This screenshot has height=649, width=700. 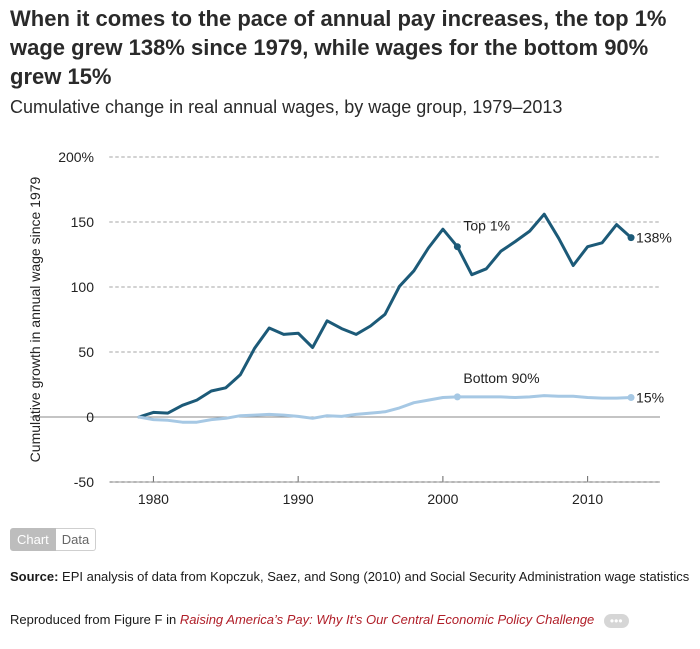 What do you see at coordinates (501, 378) in the screenshot?
I see `series-label: Bottom 90%` at bounding box center [501, 378].